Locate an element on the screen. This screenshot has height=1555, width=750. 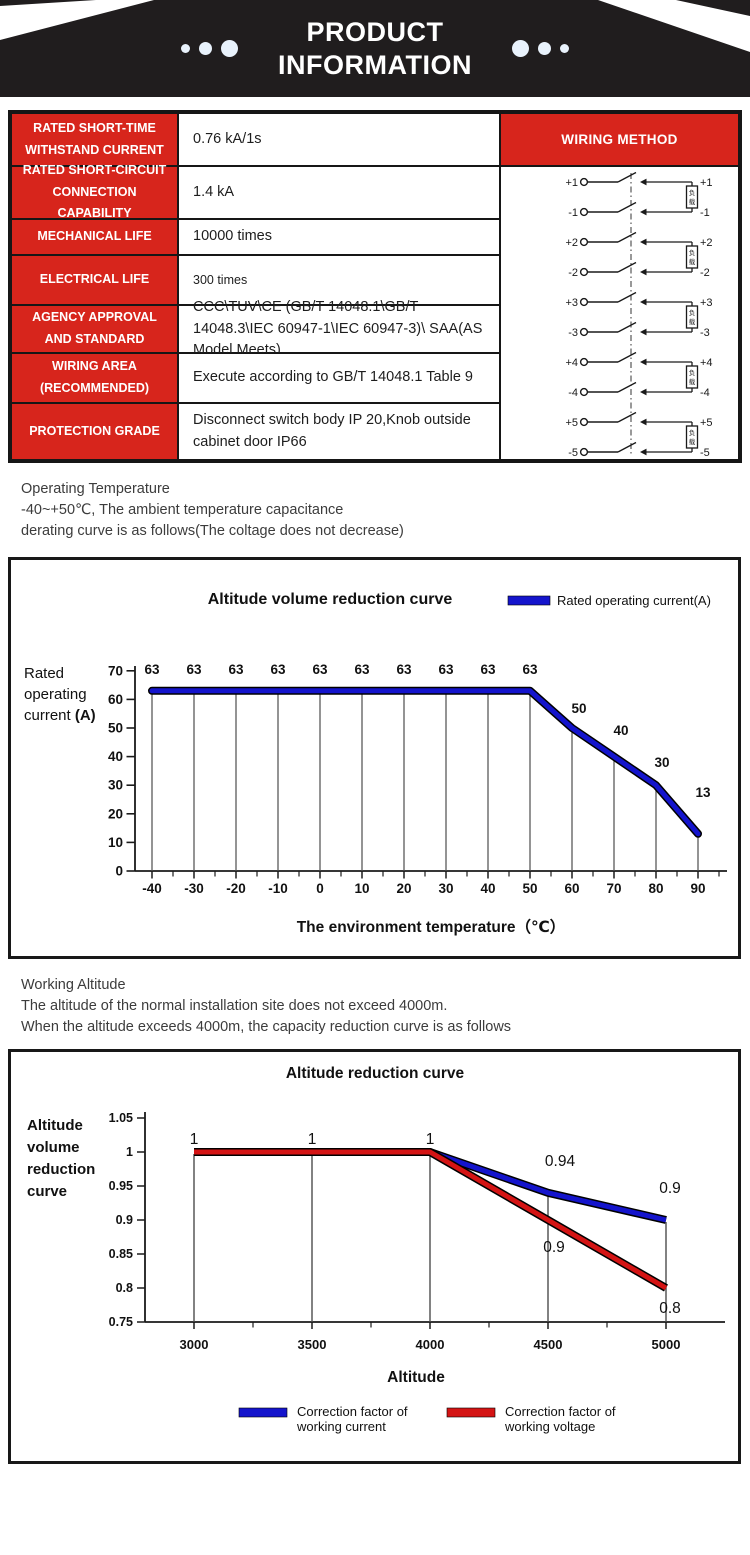
wiring-pole-pair: +5 +5 -5 -5 负载 is located at coordinates (639, 435).